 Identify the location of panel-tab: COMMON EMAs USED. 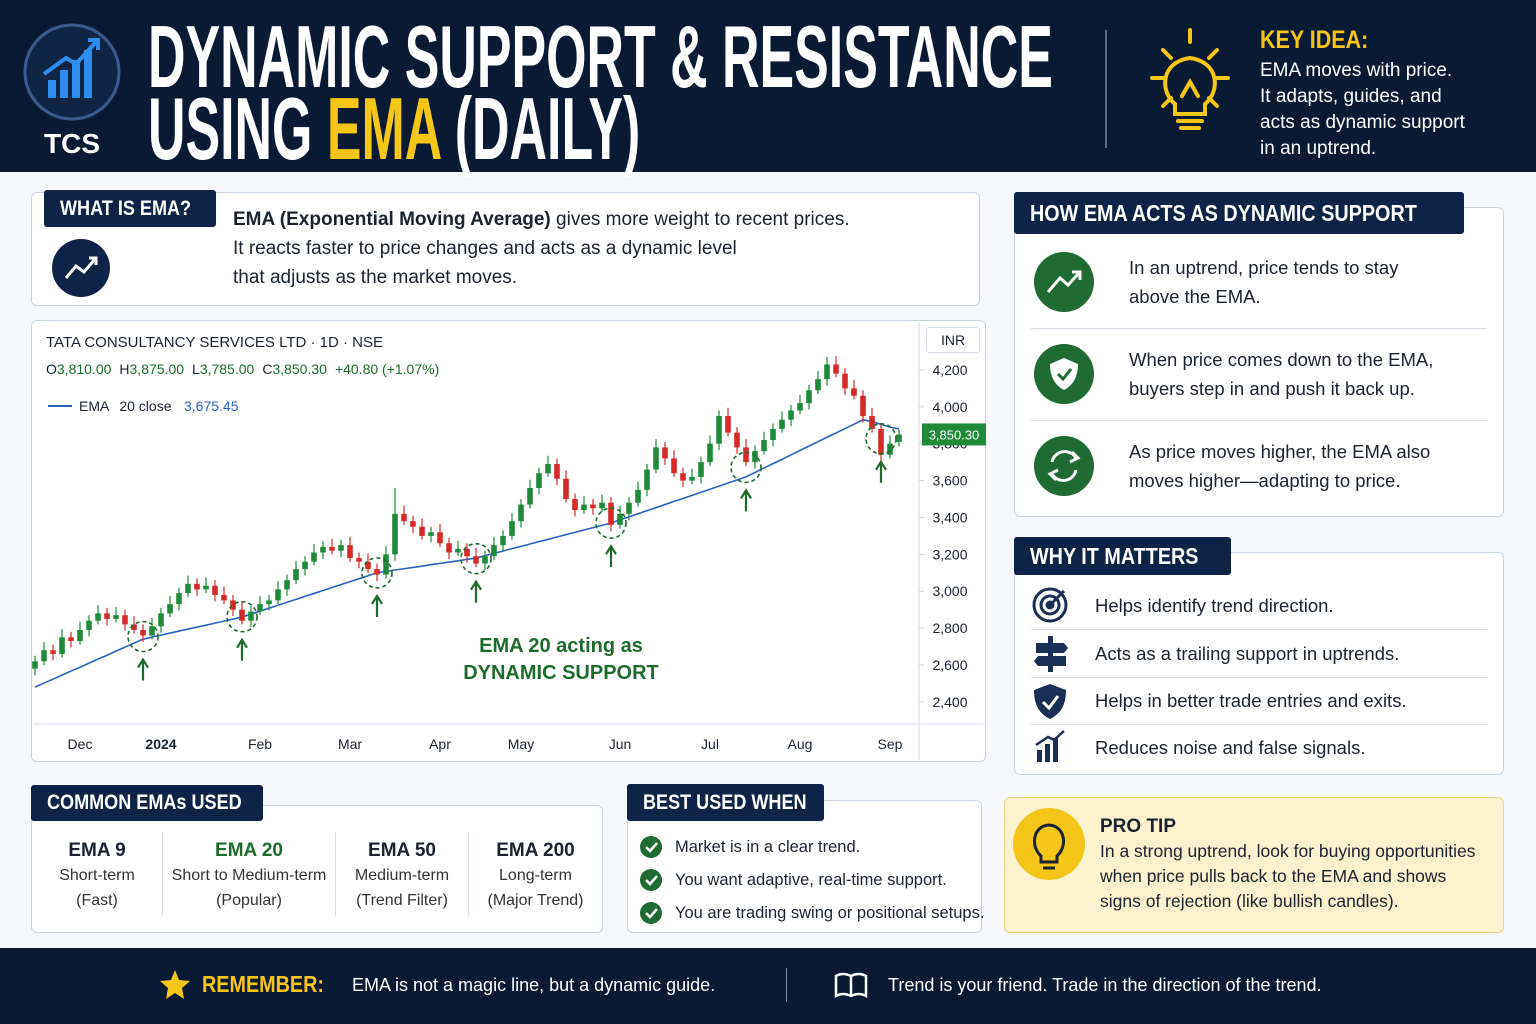
(147, 803).